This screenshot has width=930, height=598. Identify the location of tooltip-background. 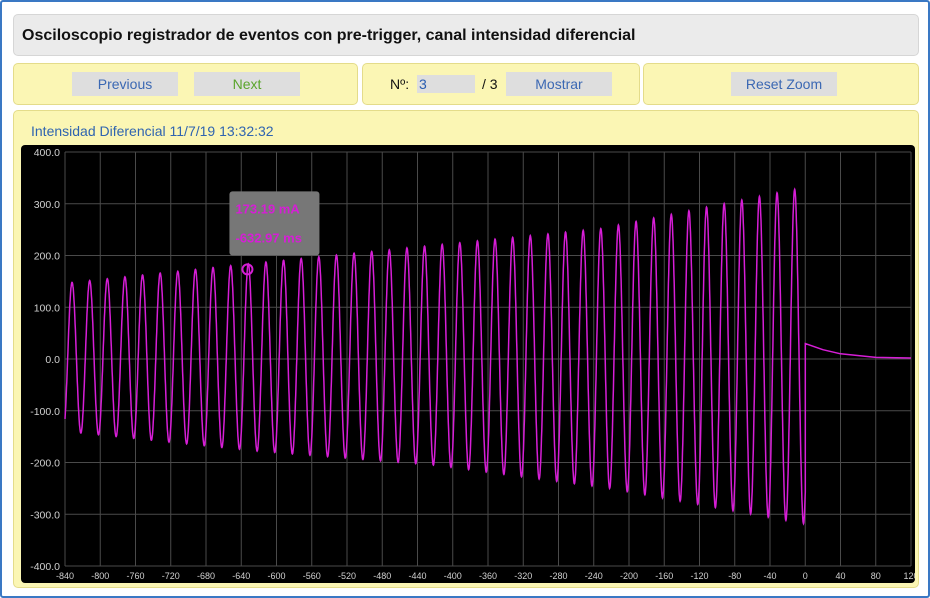
(274, 223).